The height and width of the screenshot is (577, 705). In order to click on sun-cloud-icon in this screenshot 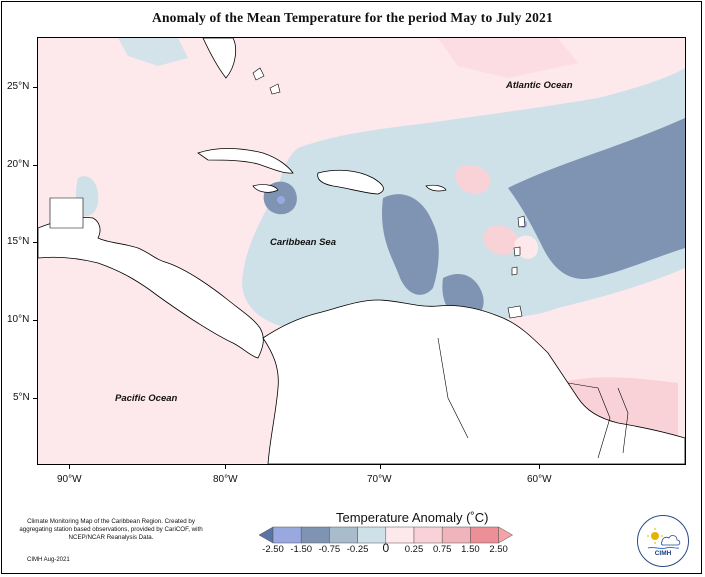, I will do `click(664, 539)`.